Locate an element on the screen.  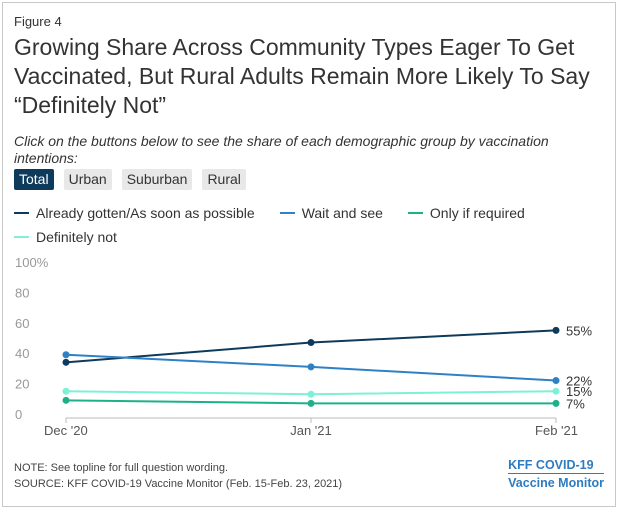
legend-label: Only if required is located at coordinates (477, 213).